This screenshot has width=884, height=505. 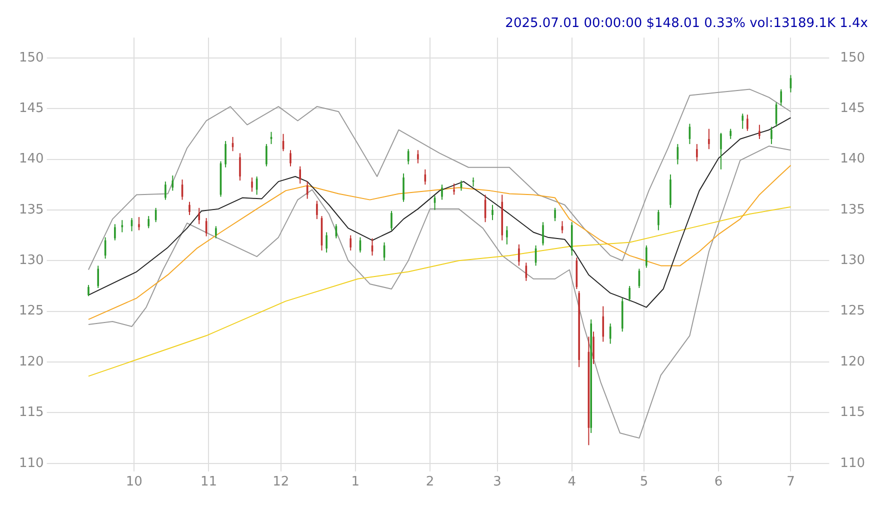 I want to click on x-tick-label: 3, so click(x=497, y=482).